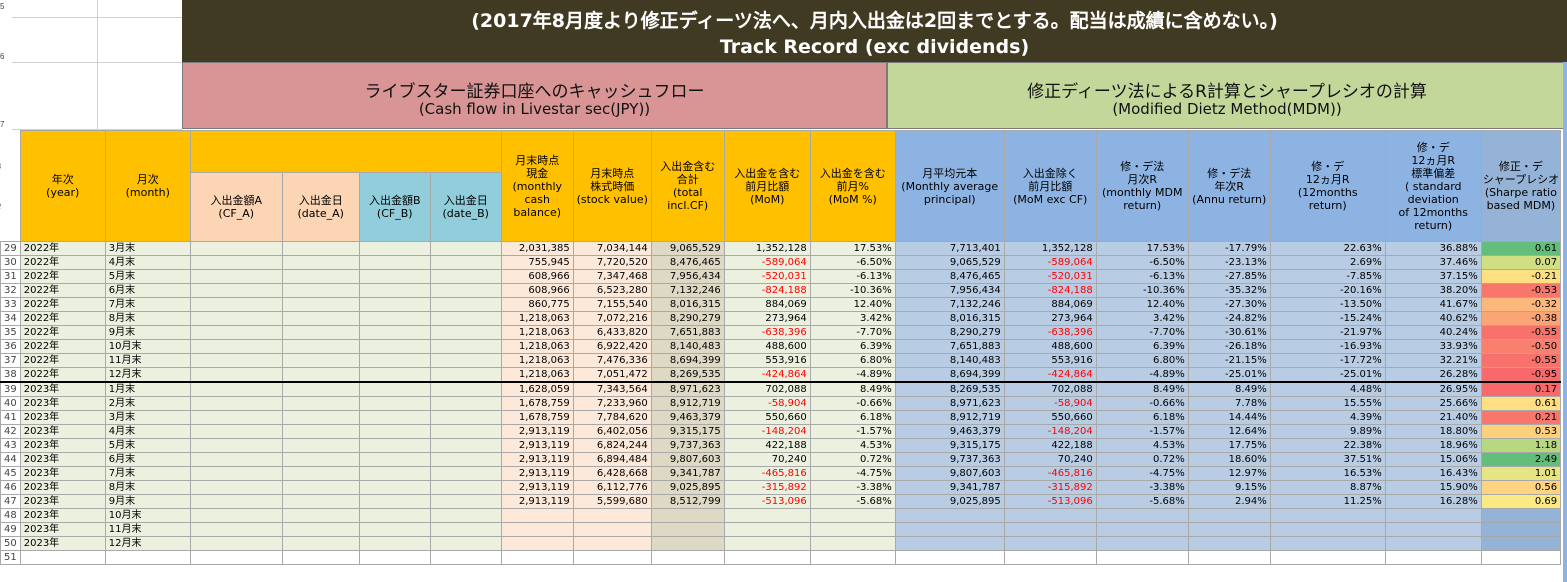  I want to click on stock-cell: 6,894,484, so click(612, 459).